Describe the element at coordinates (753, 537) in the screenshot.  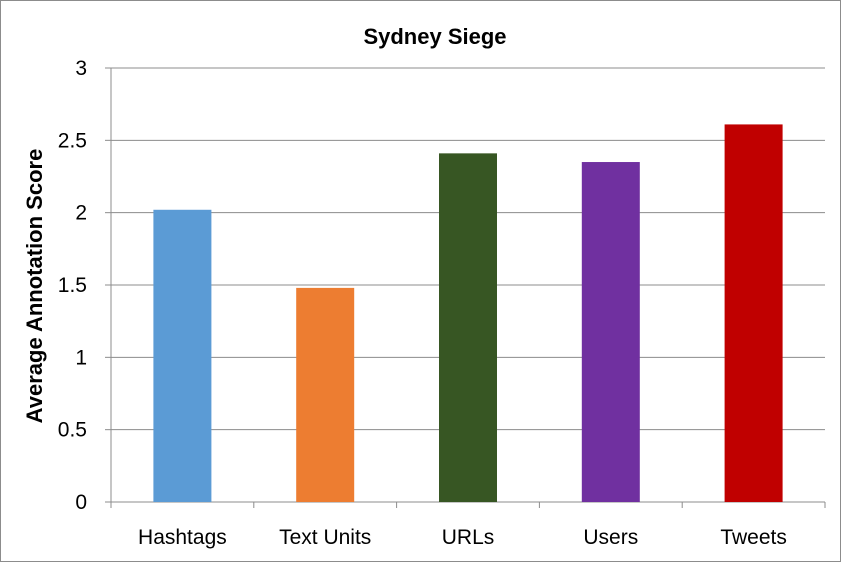
I see `x-tick-label: Tweets` at that location.